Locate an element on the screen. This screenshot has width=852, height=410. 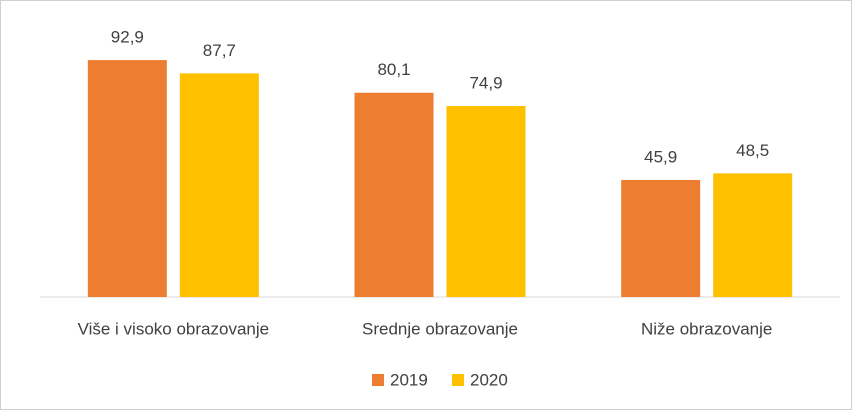
x-tick-label: Niže obrazovanje is located at coordinates (706, 328).